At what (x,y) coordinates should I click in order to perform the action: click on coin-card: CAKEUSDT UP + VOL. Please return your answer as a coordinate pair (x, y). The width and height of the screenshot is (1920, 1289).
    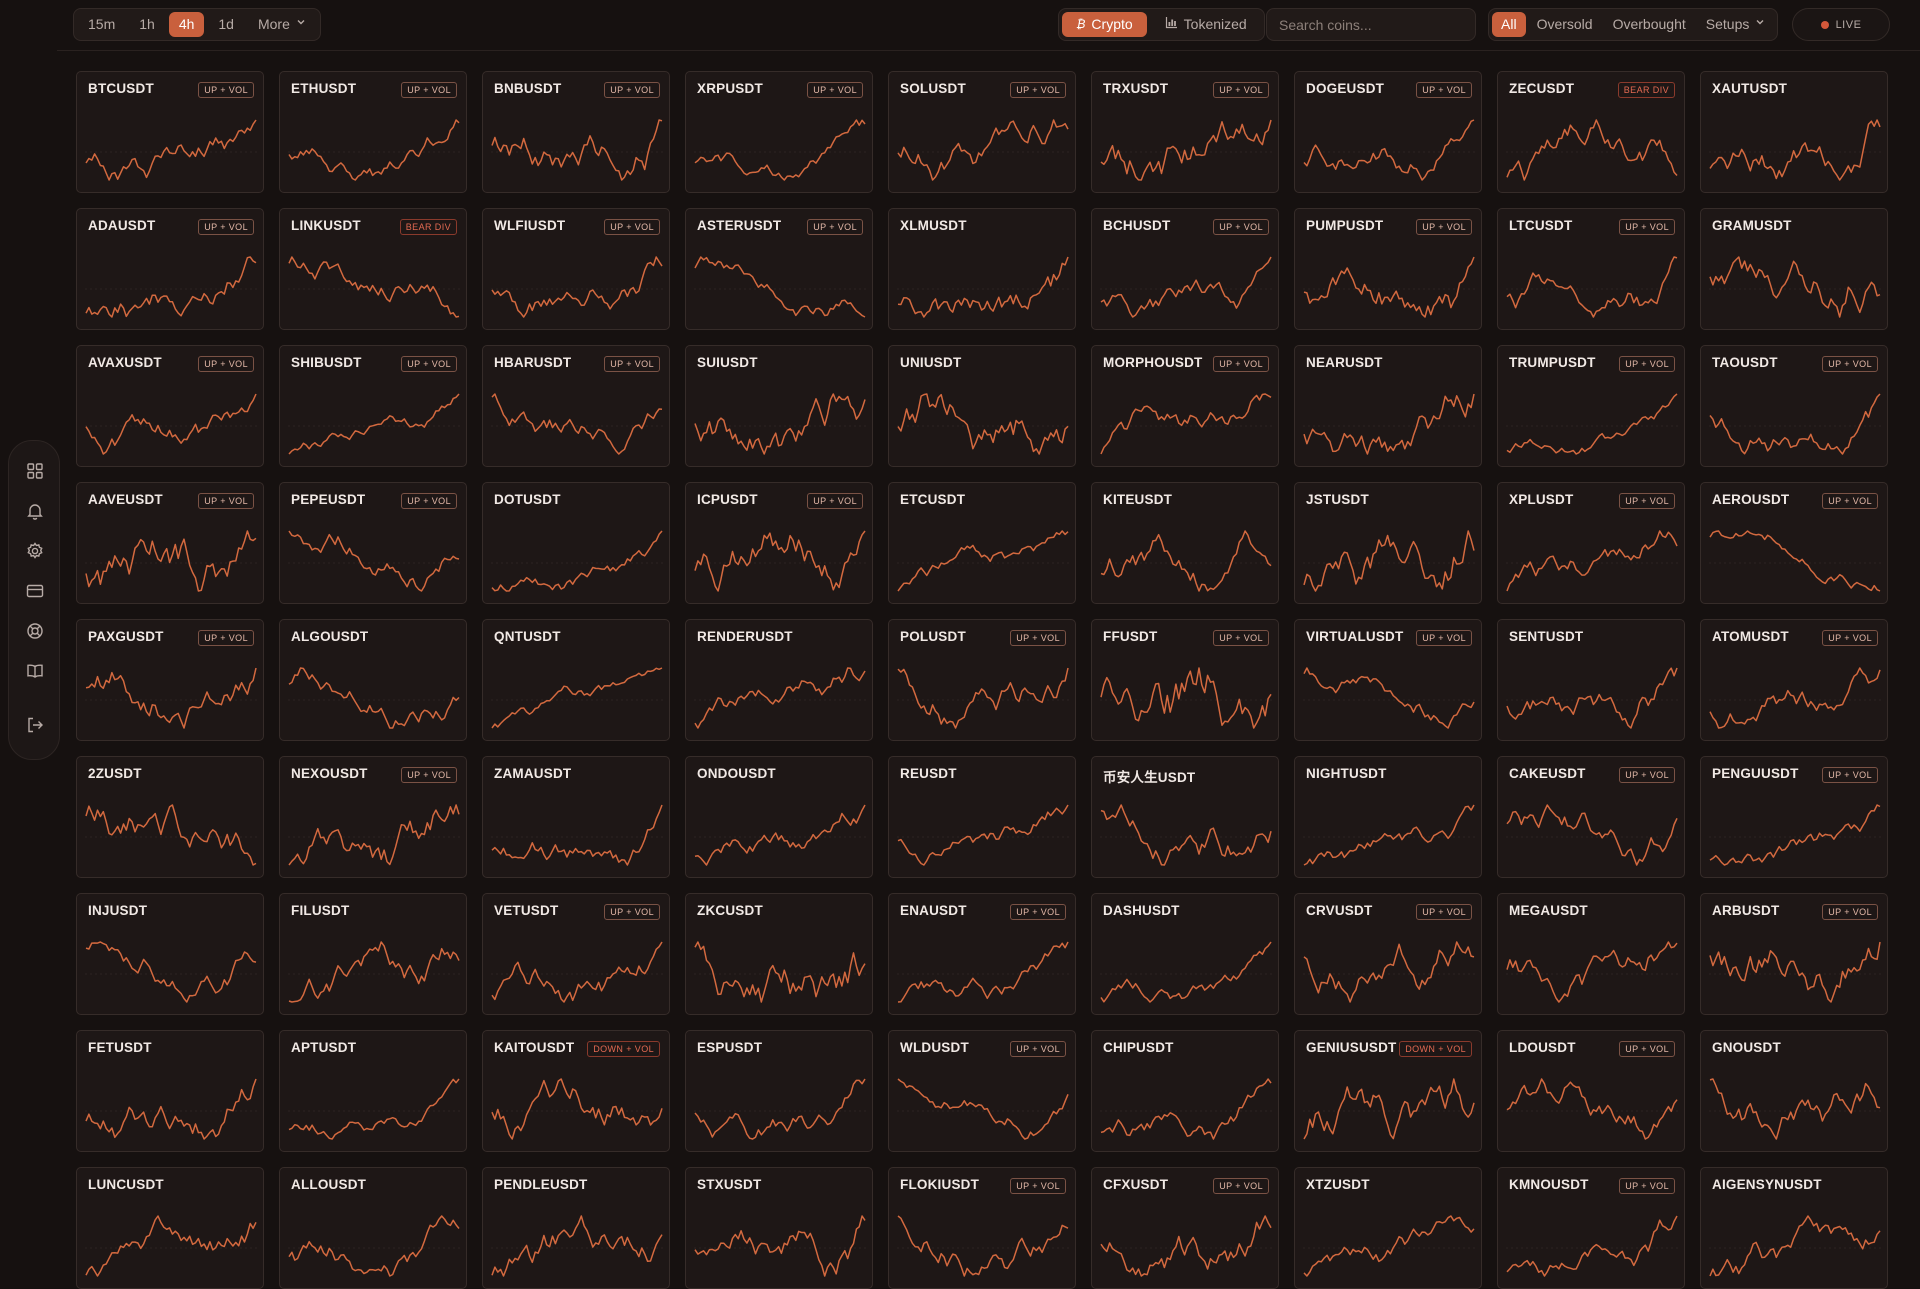
    Looking at the image, I should click on (1591, 817).